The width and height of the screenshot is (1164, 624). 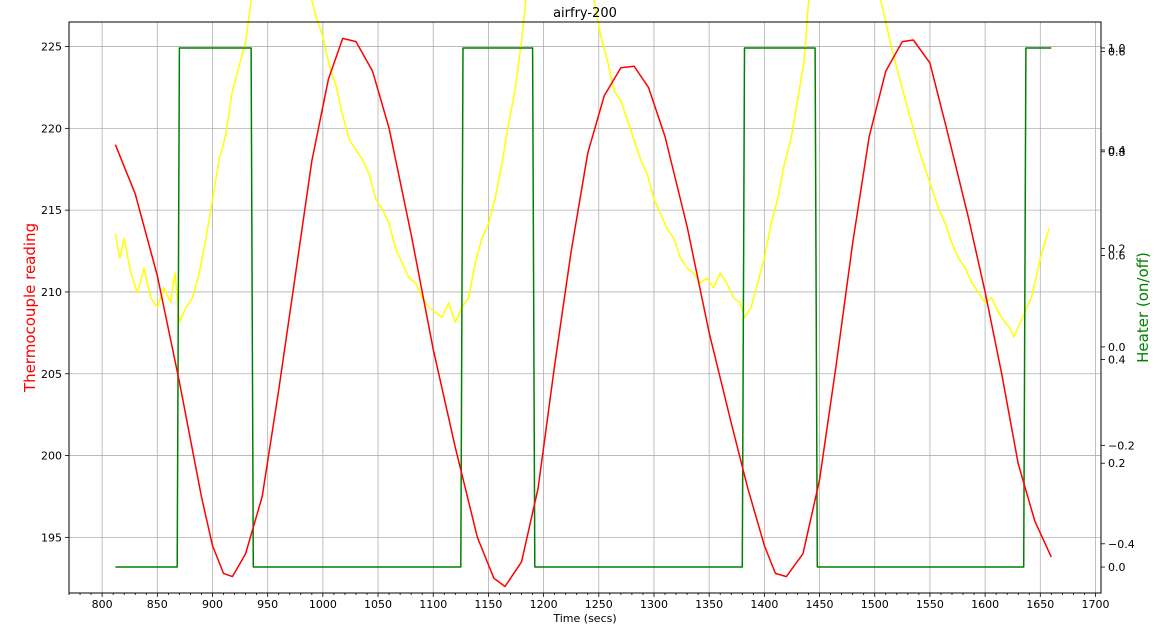 What do you see at coordinates (820, 604) in the screenshot?
I see `x-tick-label: 1450` at bounding box center [820, 604].